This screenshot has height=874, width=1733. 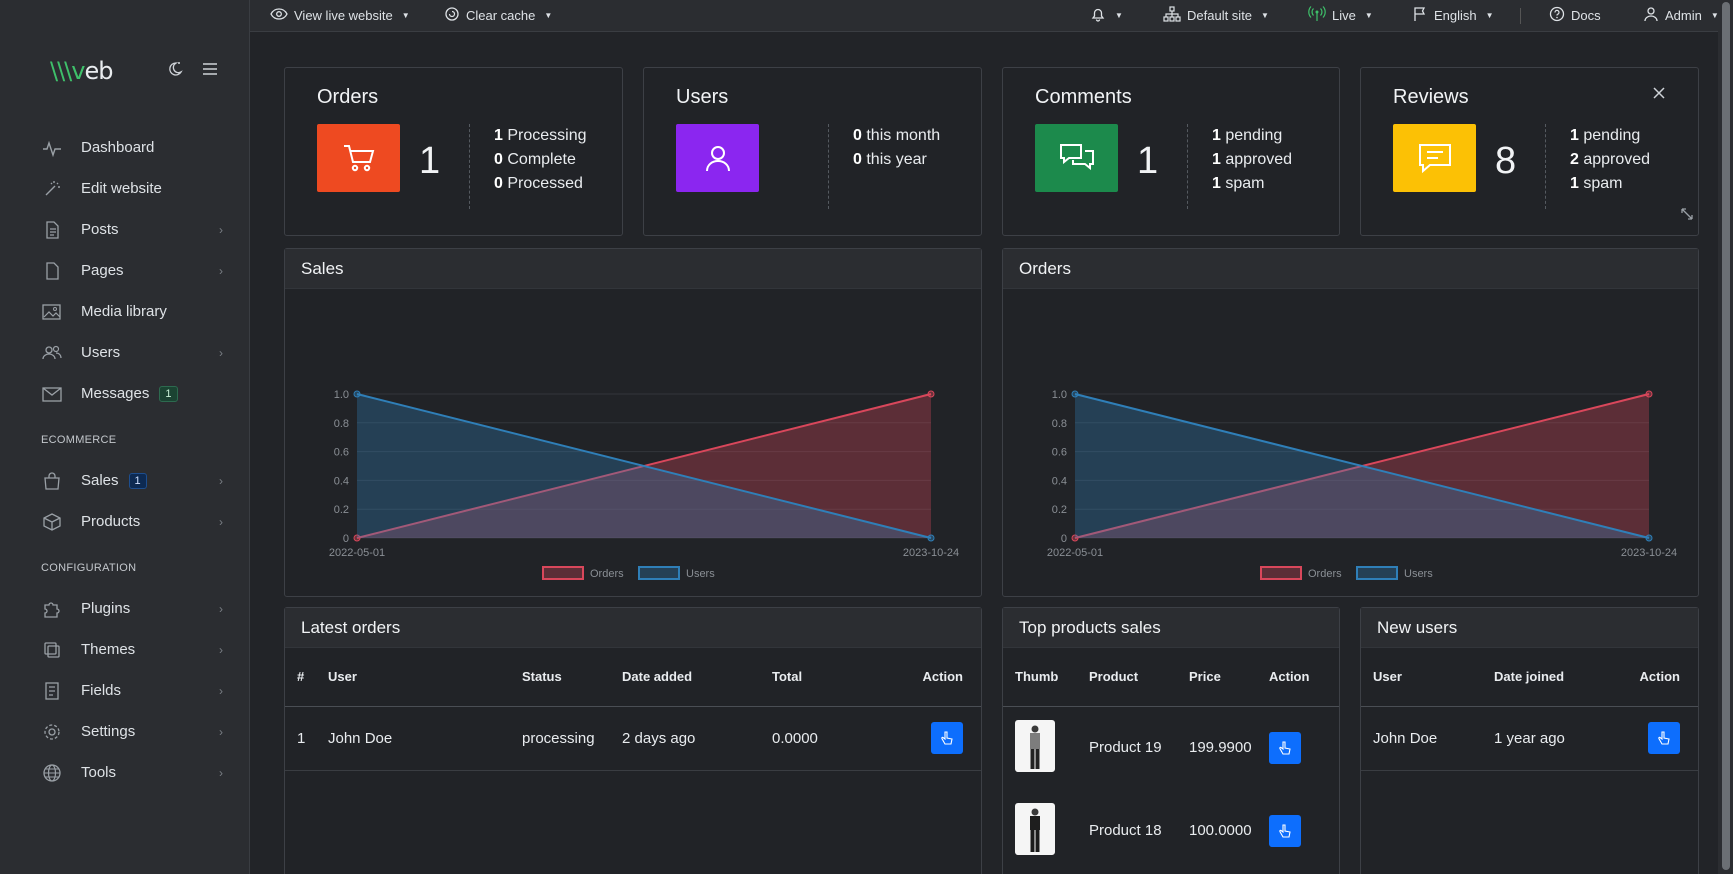 What do you see at coordinates (1537, 738) in the screenshot?
I see `new-user-date: 1 year ago` at bounding box center [1537, 738].